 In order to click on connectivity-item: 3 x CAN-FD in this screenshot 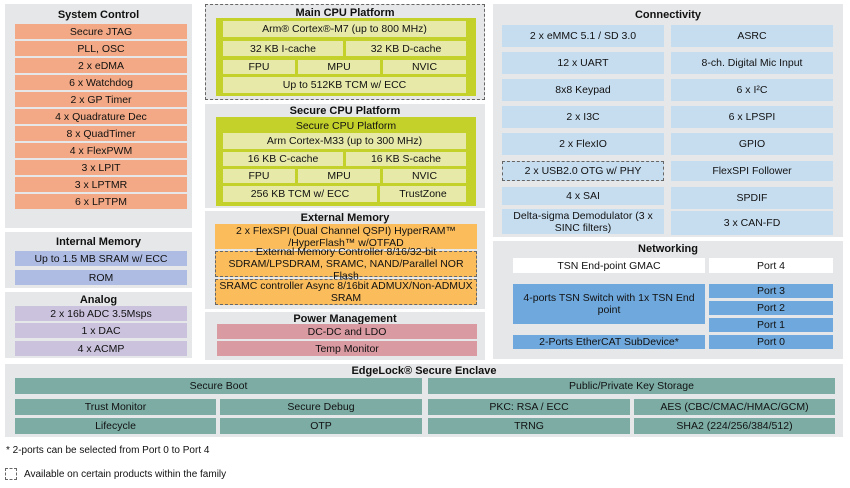, I will do `click(752, 223)`.